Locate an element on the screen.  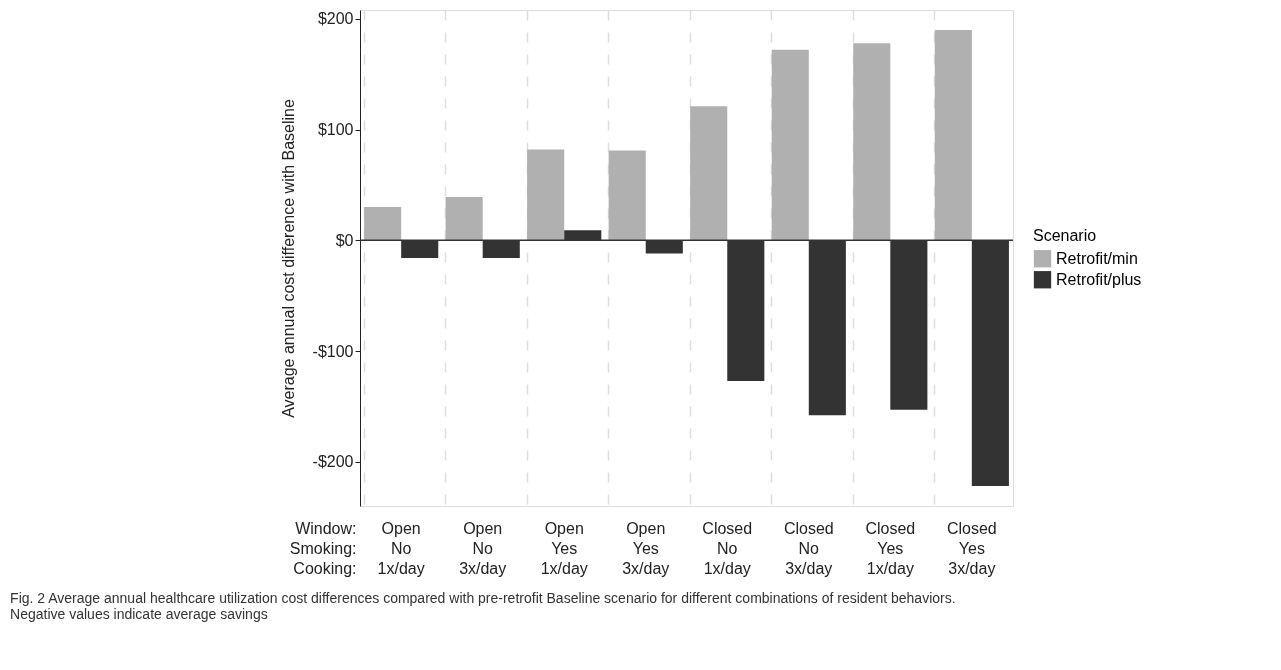
legend-label: Retrofit/plus is located at coordinates (1099, 279).